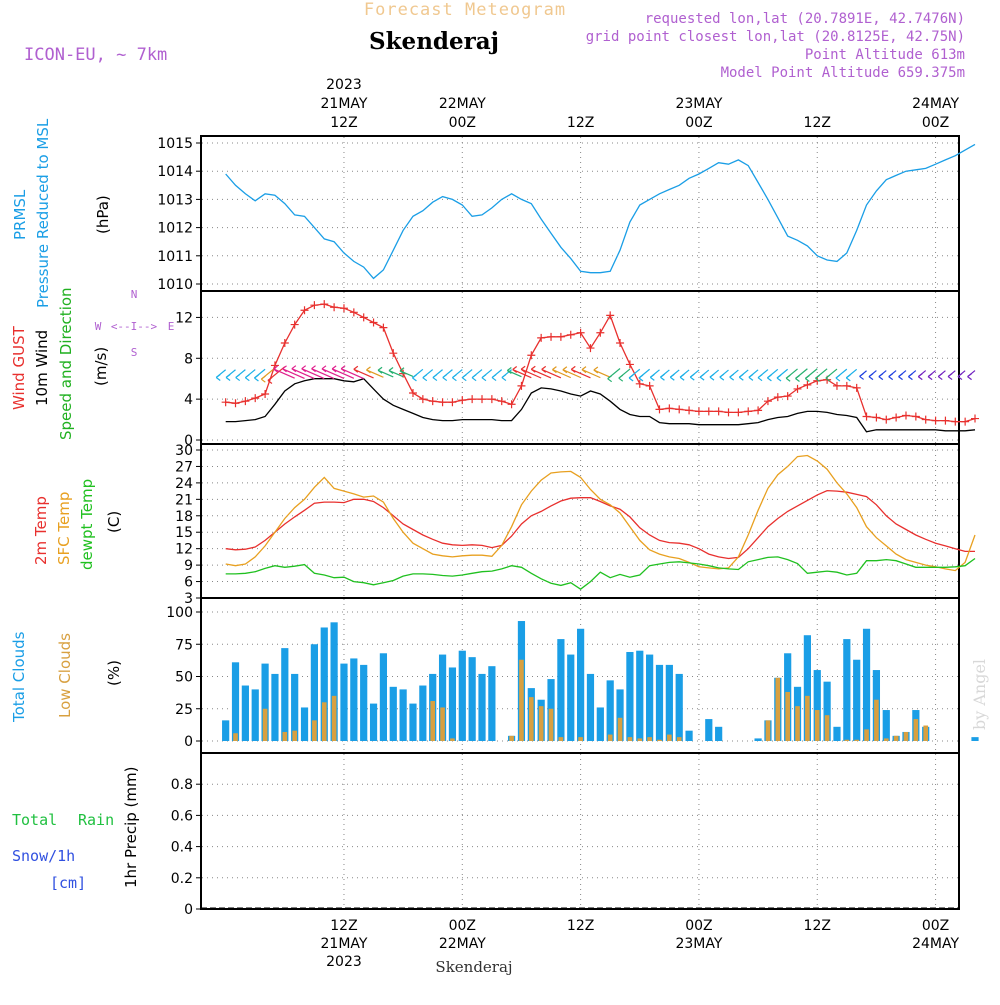  Describe the element at coordinates (66, 363) in the screenshot. I see `speed-dir-label: Speed and Direction` at that location.